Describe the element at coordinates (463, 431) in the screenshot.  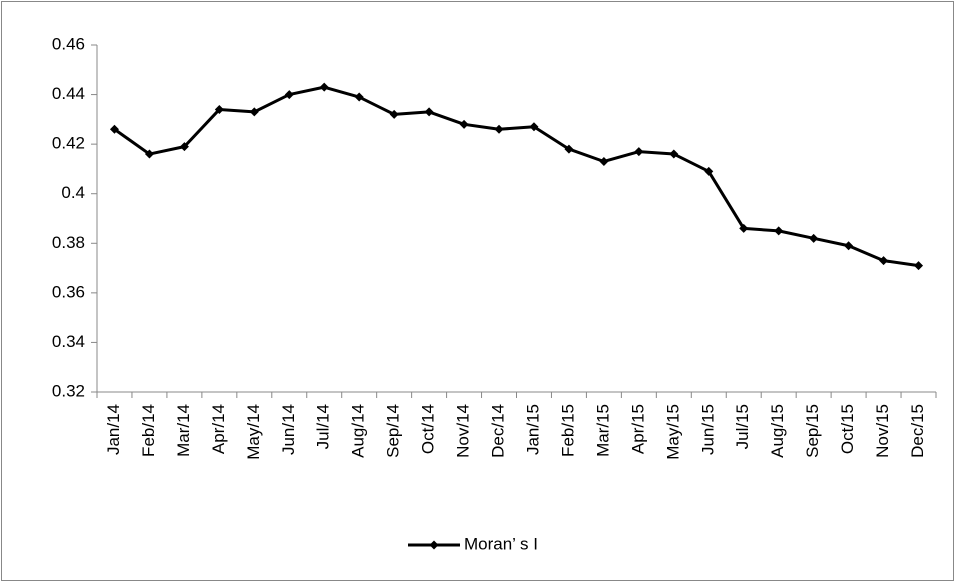
I see `x-tick-label: Nov/14` at that location.